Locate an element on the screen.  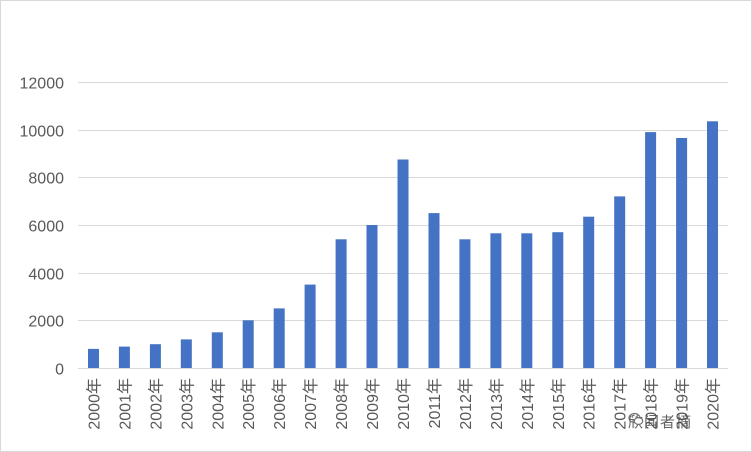
x-tick-label: 2004年 is located at coordinates (218, 404).